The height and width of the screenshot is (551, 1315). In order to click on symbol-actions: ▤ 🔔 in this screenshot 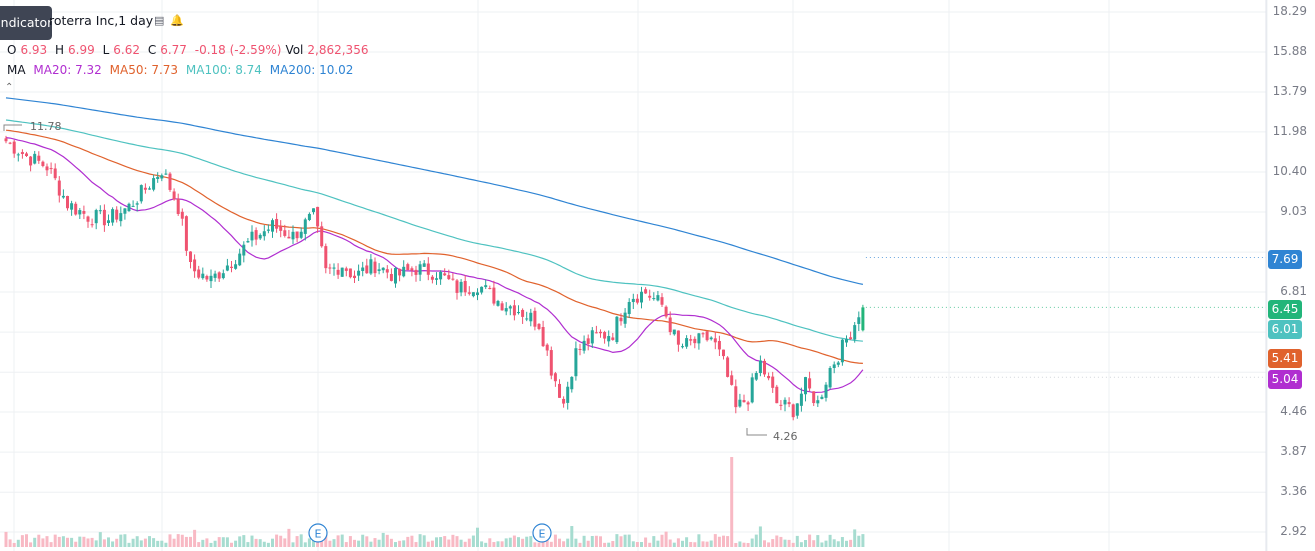, I will do `click(172, 20)`.